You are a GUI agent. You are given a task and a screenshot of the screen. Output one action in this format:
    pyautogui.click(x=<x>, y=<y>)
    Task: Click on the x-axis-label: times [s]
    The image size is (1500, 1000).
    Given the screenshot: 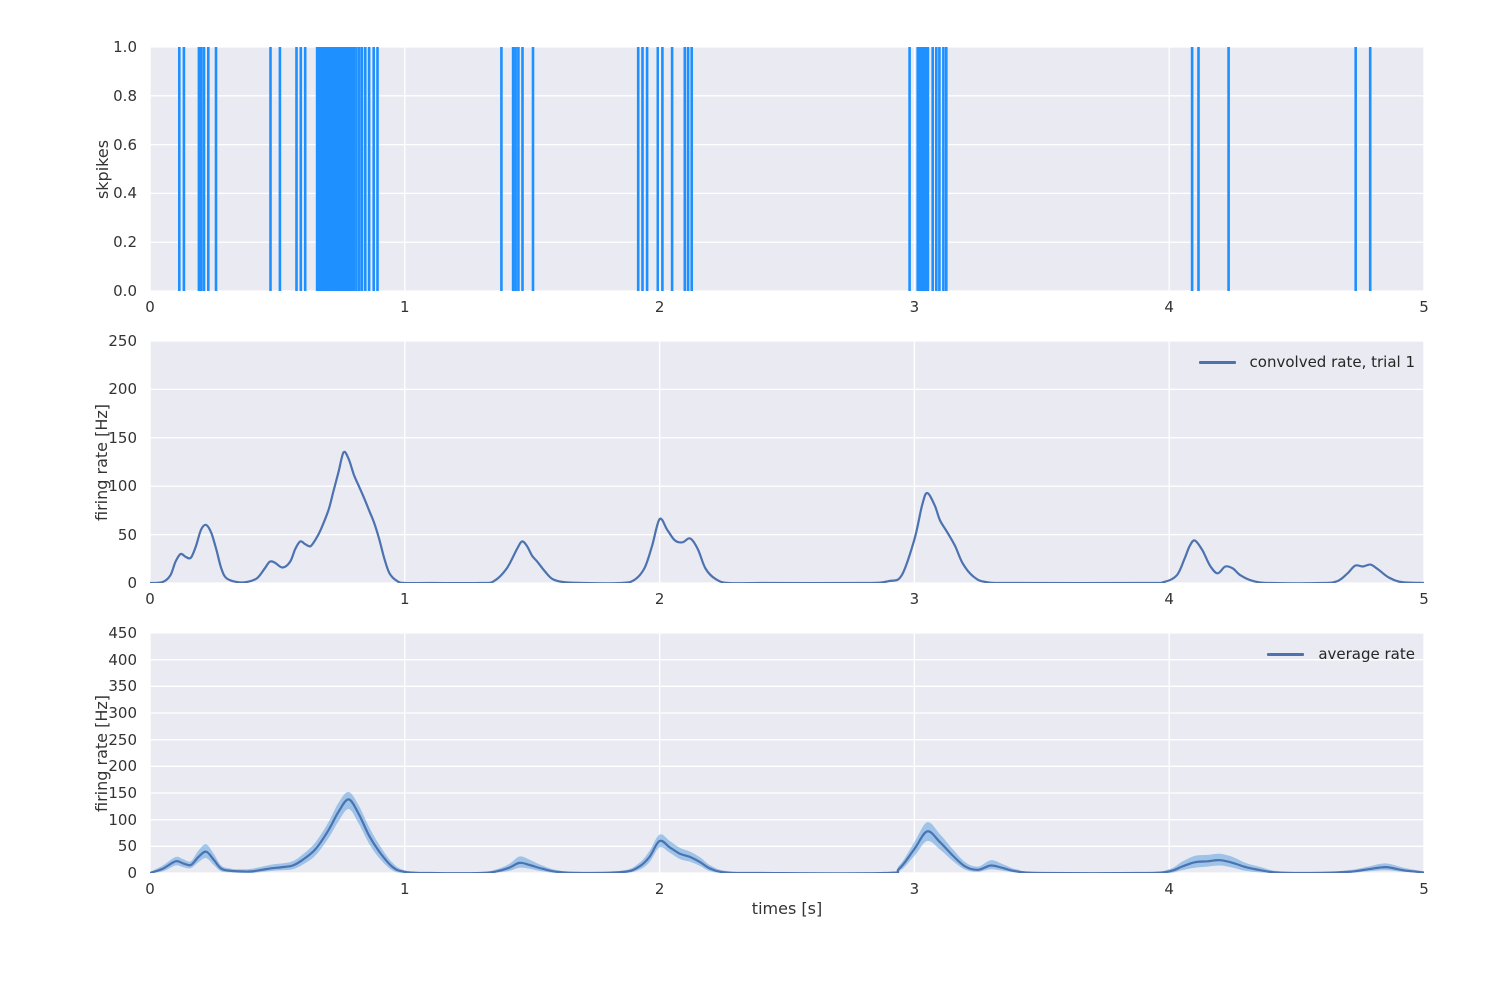 What is the action you would take?
    pyautogui.click(x=787, y=908)
    